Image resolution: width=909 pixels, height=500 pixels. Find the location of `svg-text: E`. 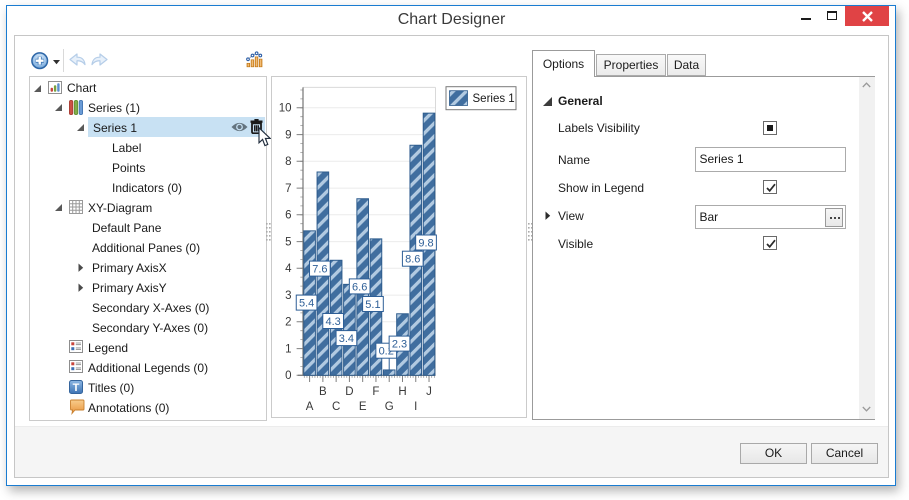

svg-text: E is located at coordinates (363, 407).